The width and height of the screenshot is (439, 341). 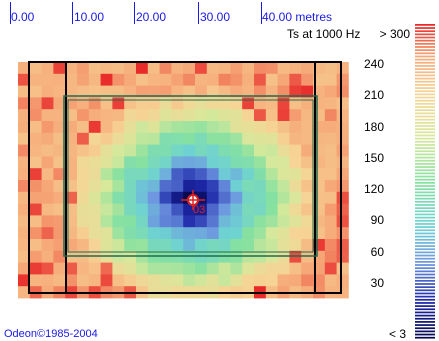 I want to click on scale-label-30: 30, so click(x=377, y=283).